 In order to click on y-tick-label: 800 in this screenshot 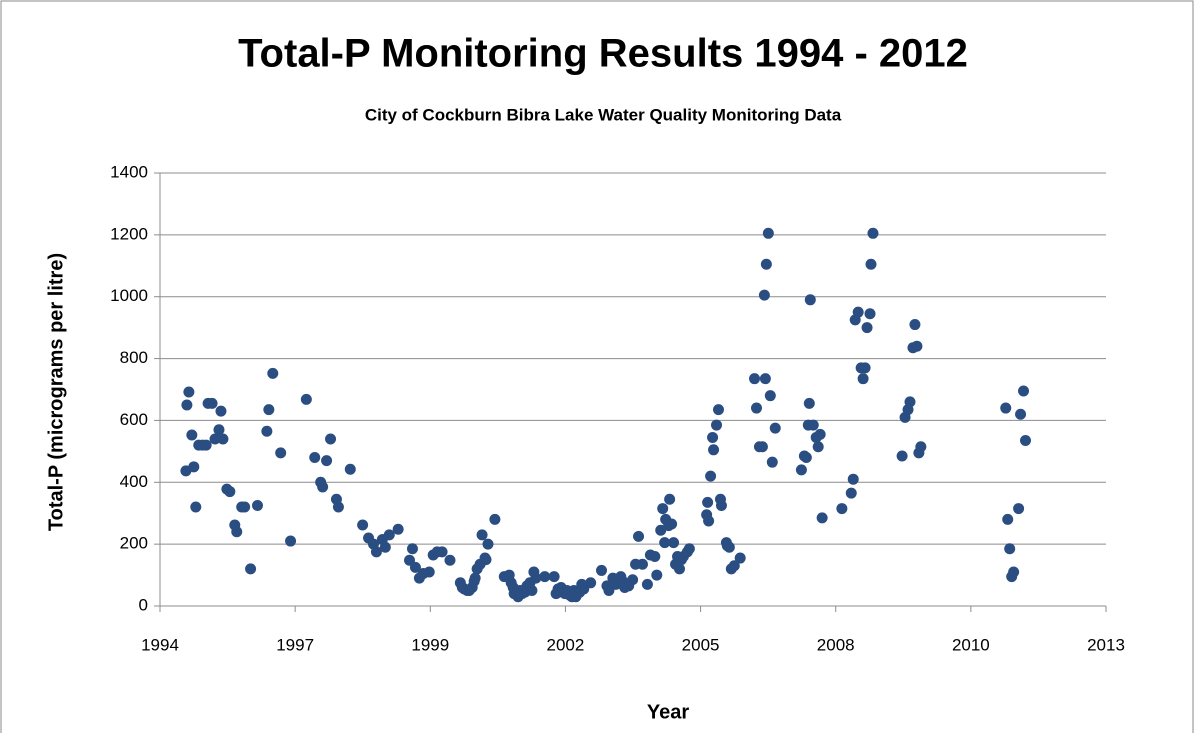, I will do `click(134, 357)`.